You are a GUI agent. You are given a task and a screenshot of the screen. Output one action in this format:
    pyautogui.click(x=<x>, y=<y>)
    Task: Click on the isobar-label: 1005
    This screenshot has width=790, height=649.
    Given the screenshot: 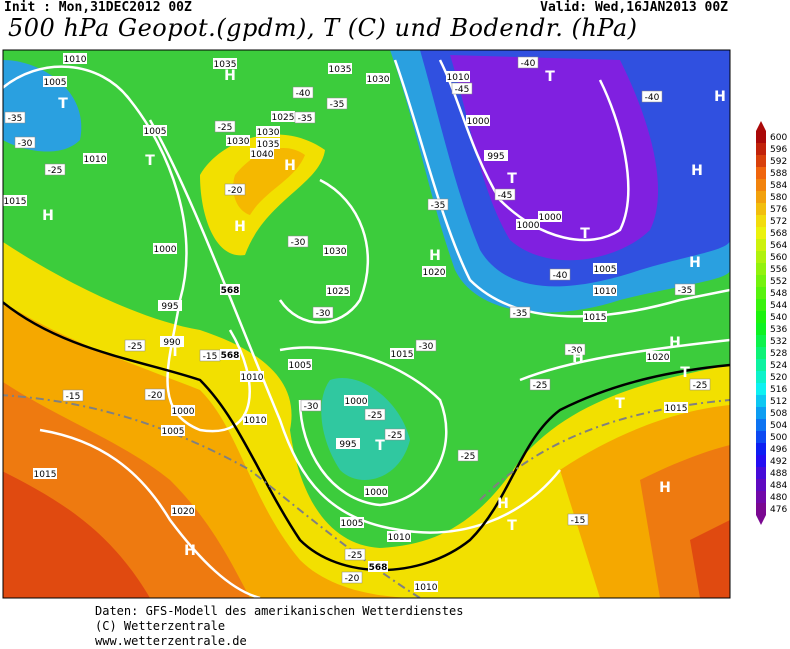 What is the action you would take?
    pyautogui.click(x=155, y=132)
    